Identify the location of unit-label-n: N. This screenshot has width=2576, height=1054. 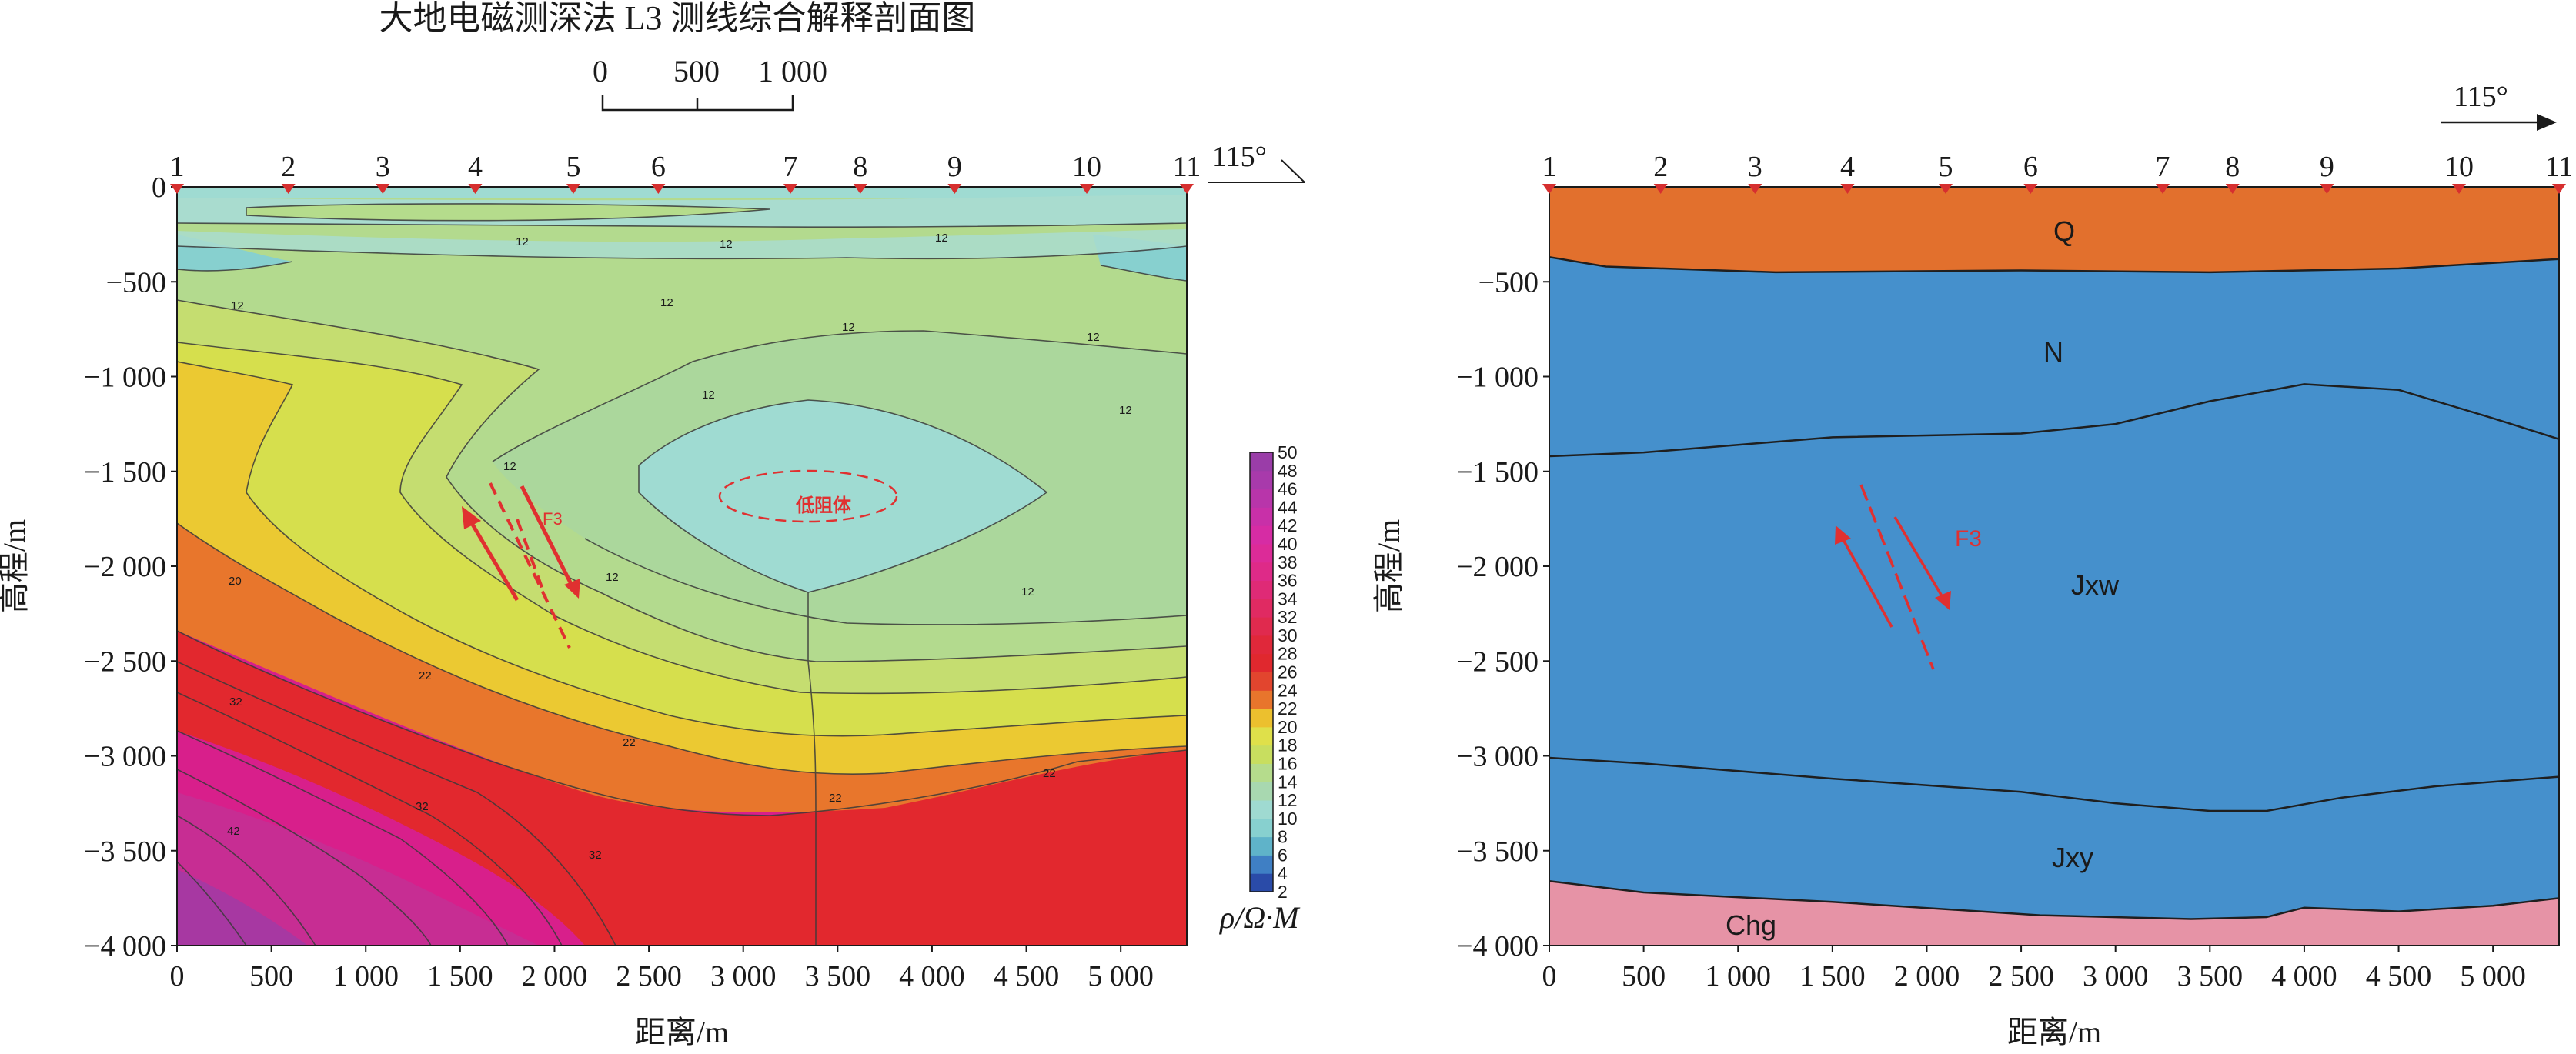
(2053, 352).